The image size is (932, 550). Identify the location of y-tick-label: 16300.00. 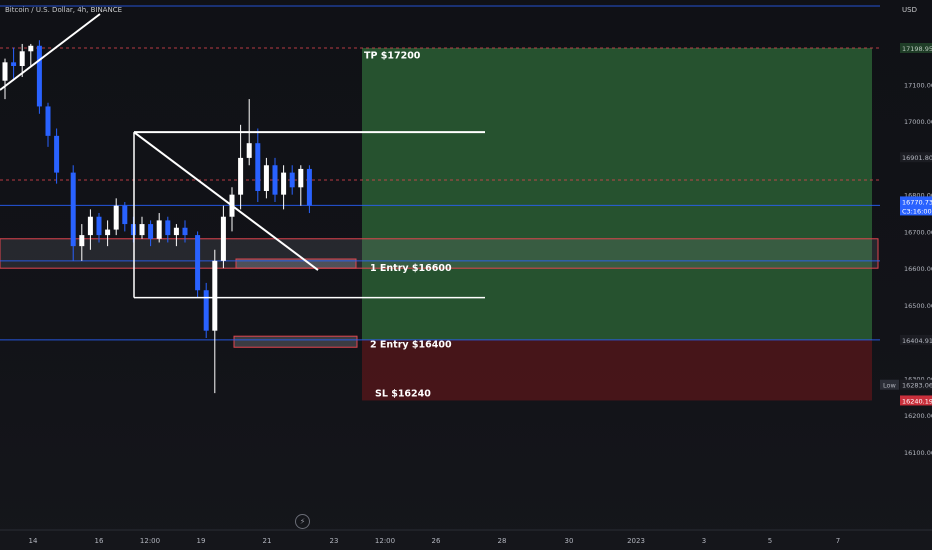
(918, 379).